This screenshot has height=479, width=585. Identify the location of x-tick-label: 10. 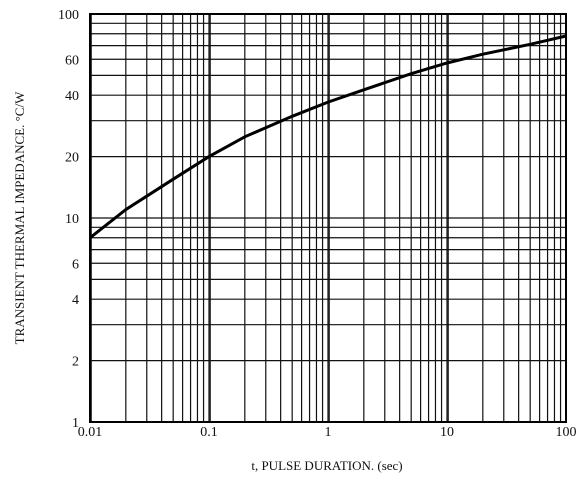
(447, 432).